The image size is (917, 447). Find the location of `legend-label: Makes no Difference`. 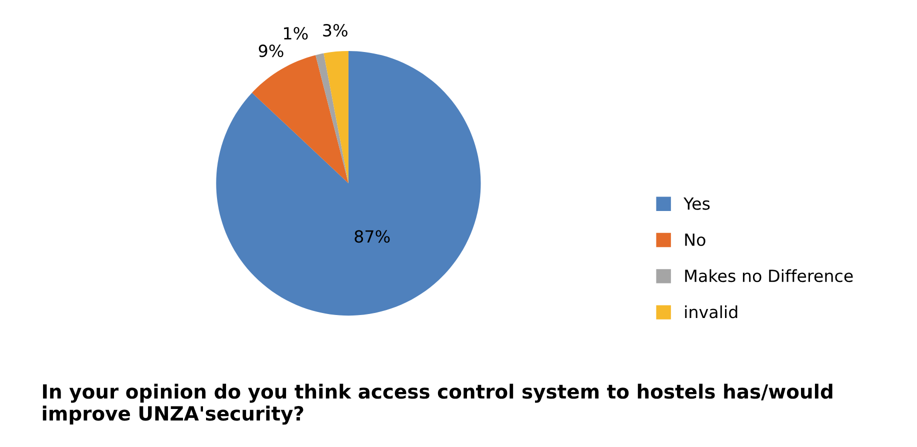

legend-label: Makes no Difference is located at coordinates (769, 275).